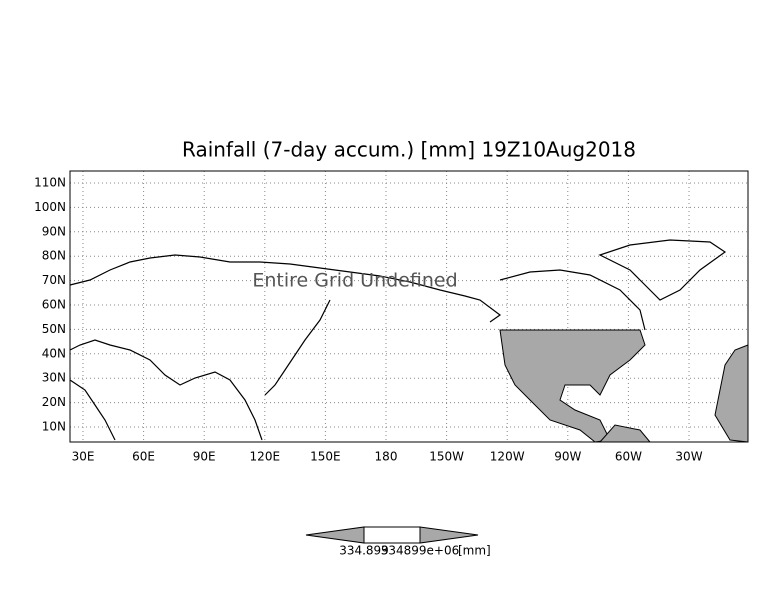  I want to click on colorbar-right, so click(449, 535).